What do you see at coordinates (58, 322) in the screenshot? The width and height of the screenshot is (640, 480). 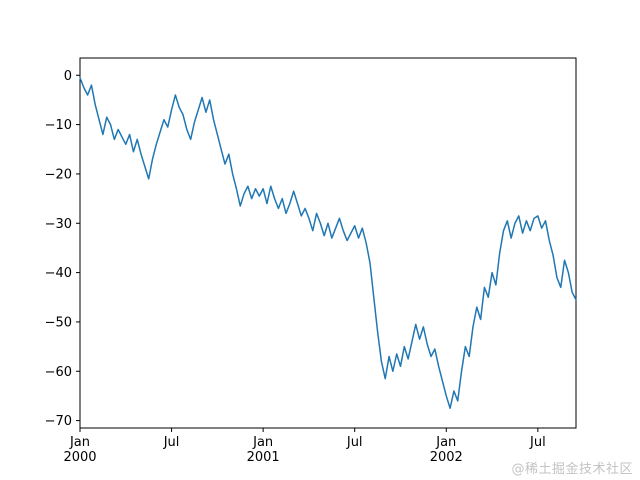 I see `y-tick-label: −50` at bounding box center [58, 322].